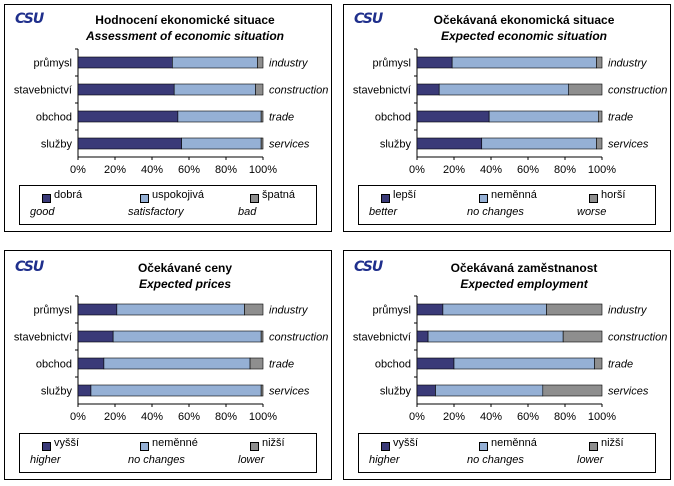 Image resolution: width=674 pixels, height=486 pixels. I want to click on legend-label-en: no changes, so click(495, 212).